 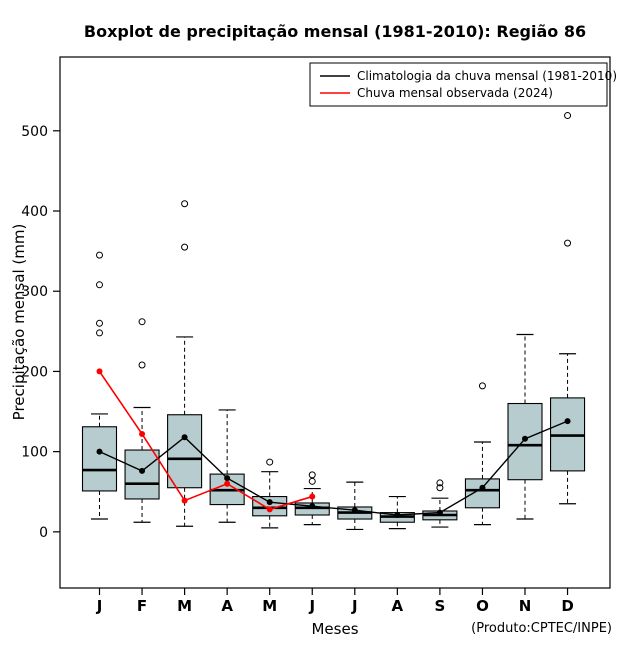 I want to click on y-tick-label: 0, so click(x=43, y=533).